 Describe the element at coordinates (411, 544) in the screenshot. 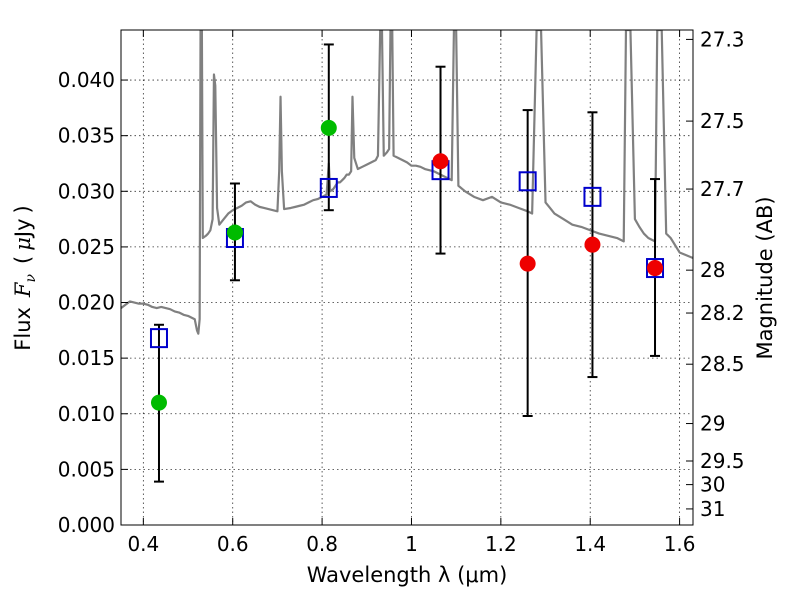

I see `x-tick-label: 1` at that location.